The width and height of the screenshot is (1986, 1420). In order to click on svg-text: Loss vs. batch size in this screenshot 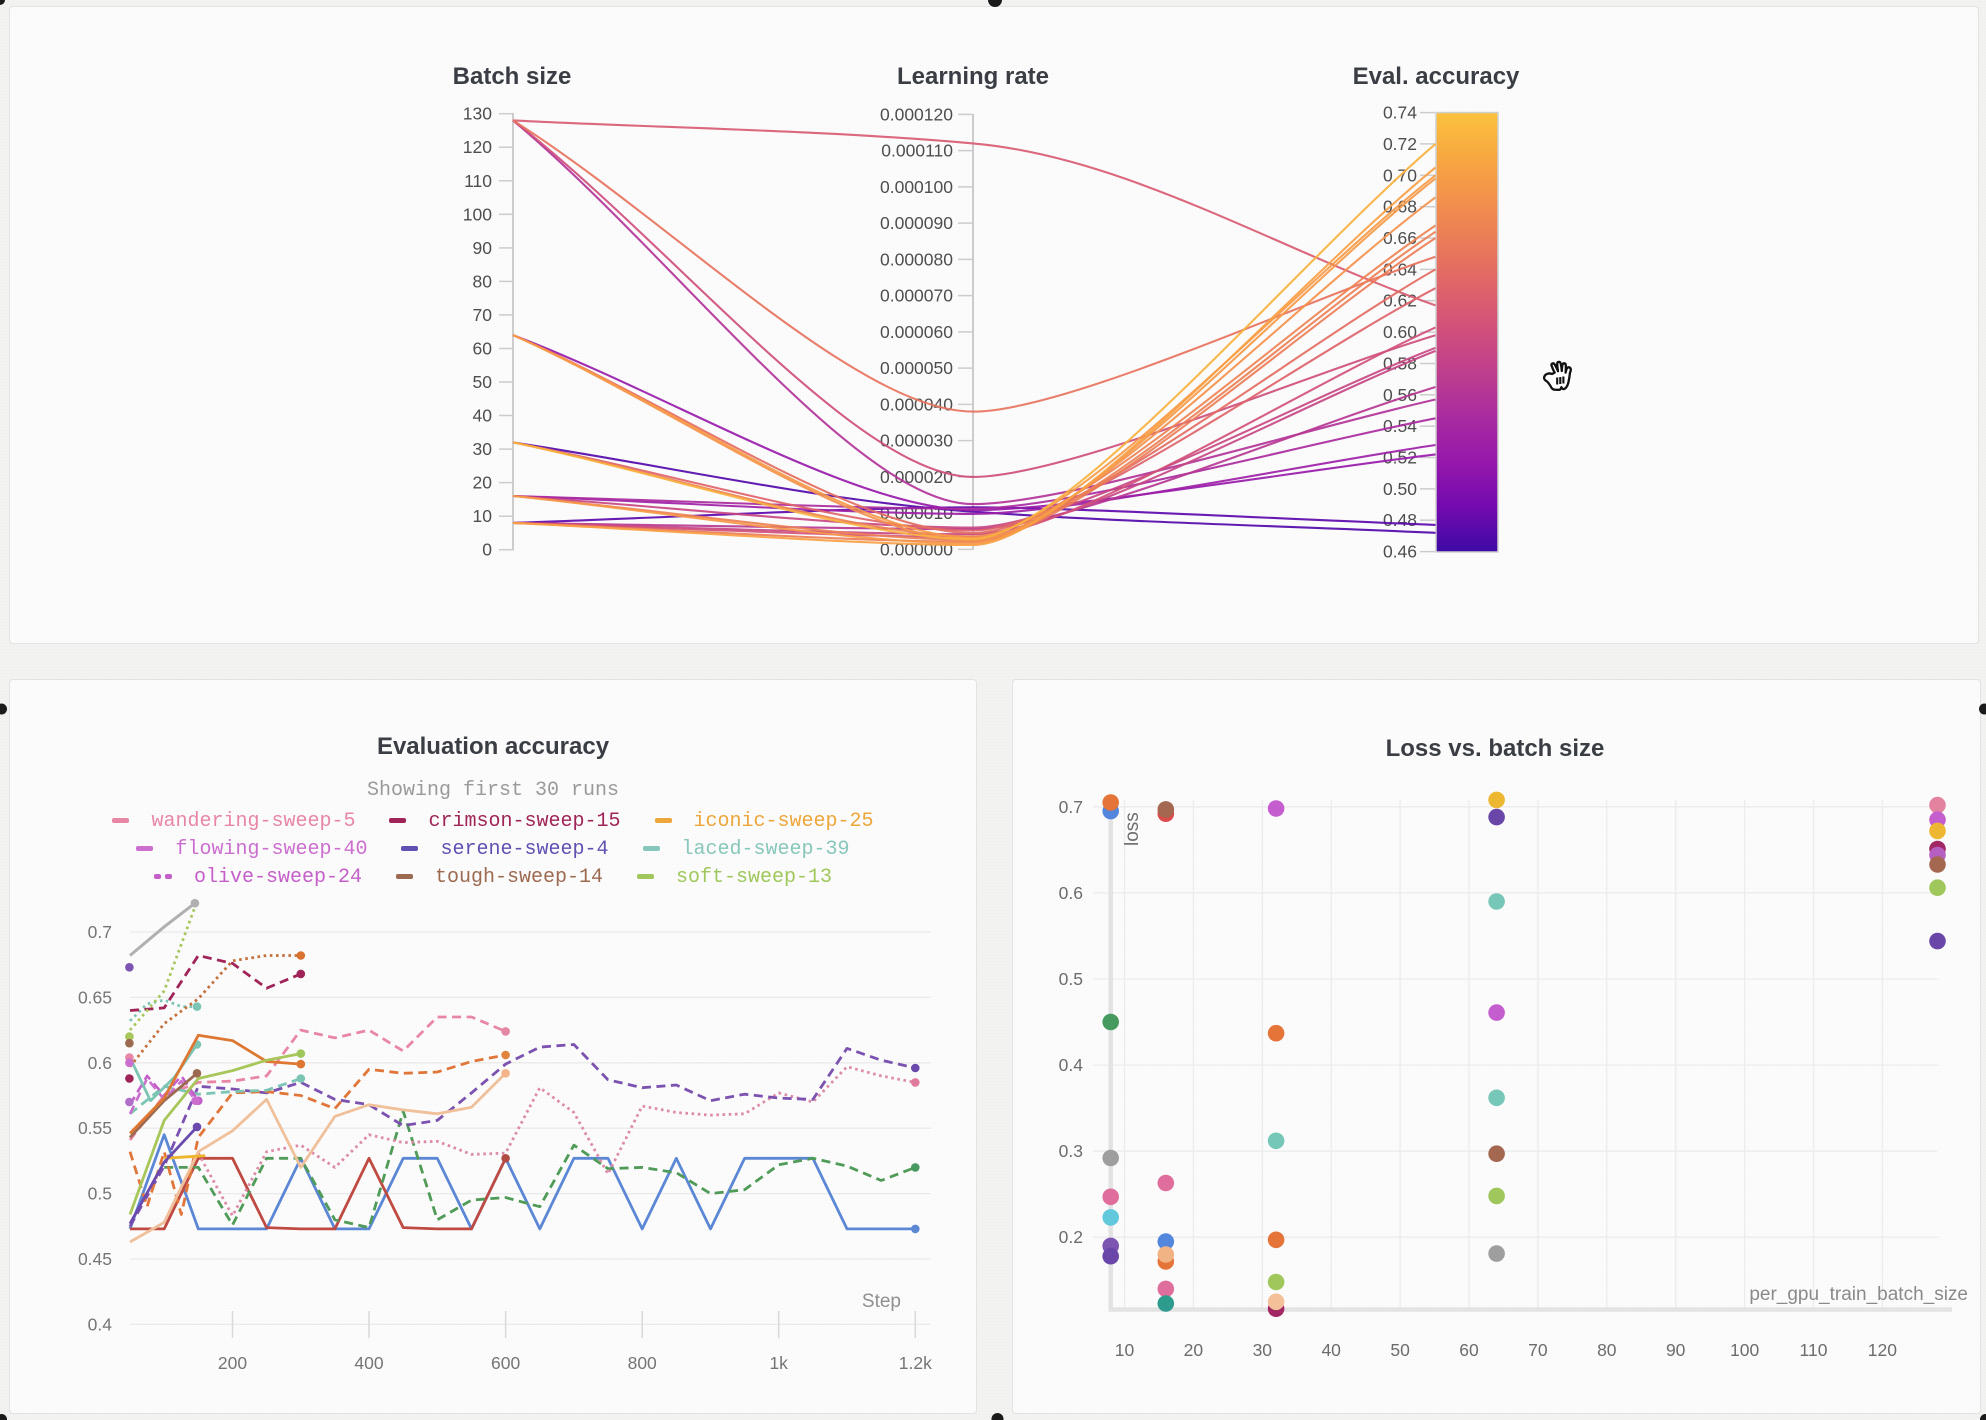, I will do `click(1495, 748)`.